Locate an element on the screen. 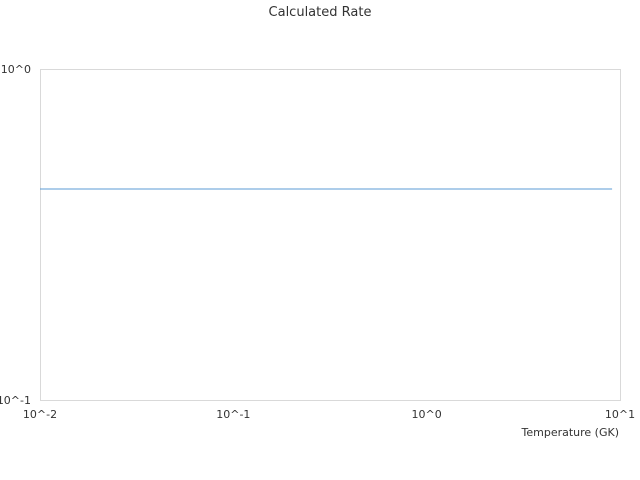 This screenshot has width=640, height=480. x-tick-label: 10^1 is located at coordinates (620, 414).